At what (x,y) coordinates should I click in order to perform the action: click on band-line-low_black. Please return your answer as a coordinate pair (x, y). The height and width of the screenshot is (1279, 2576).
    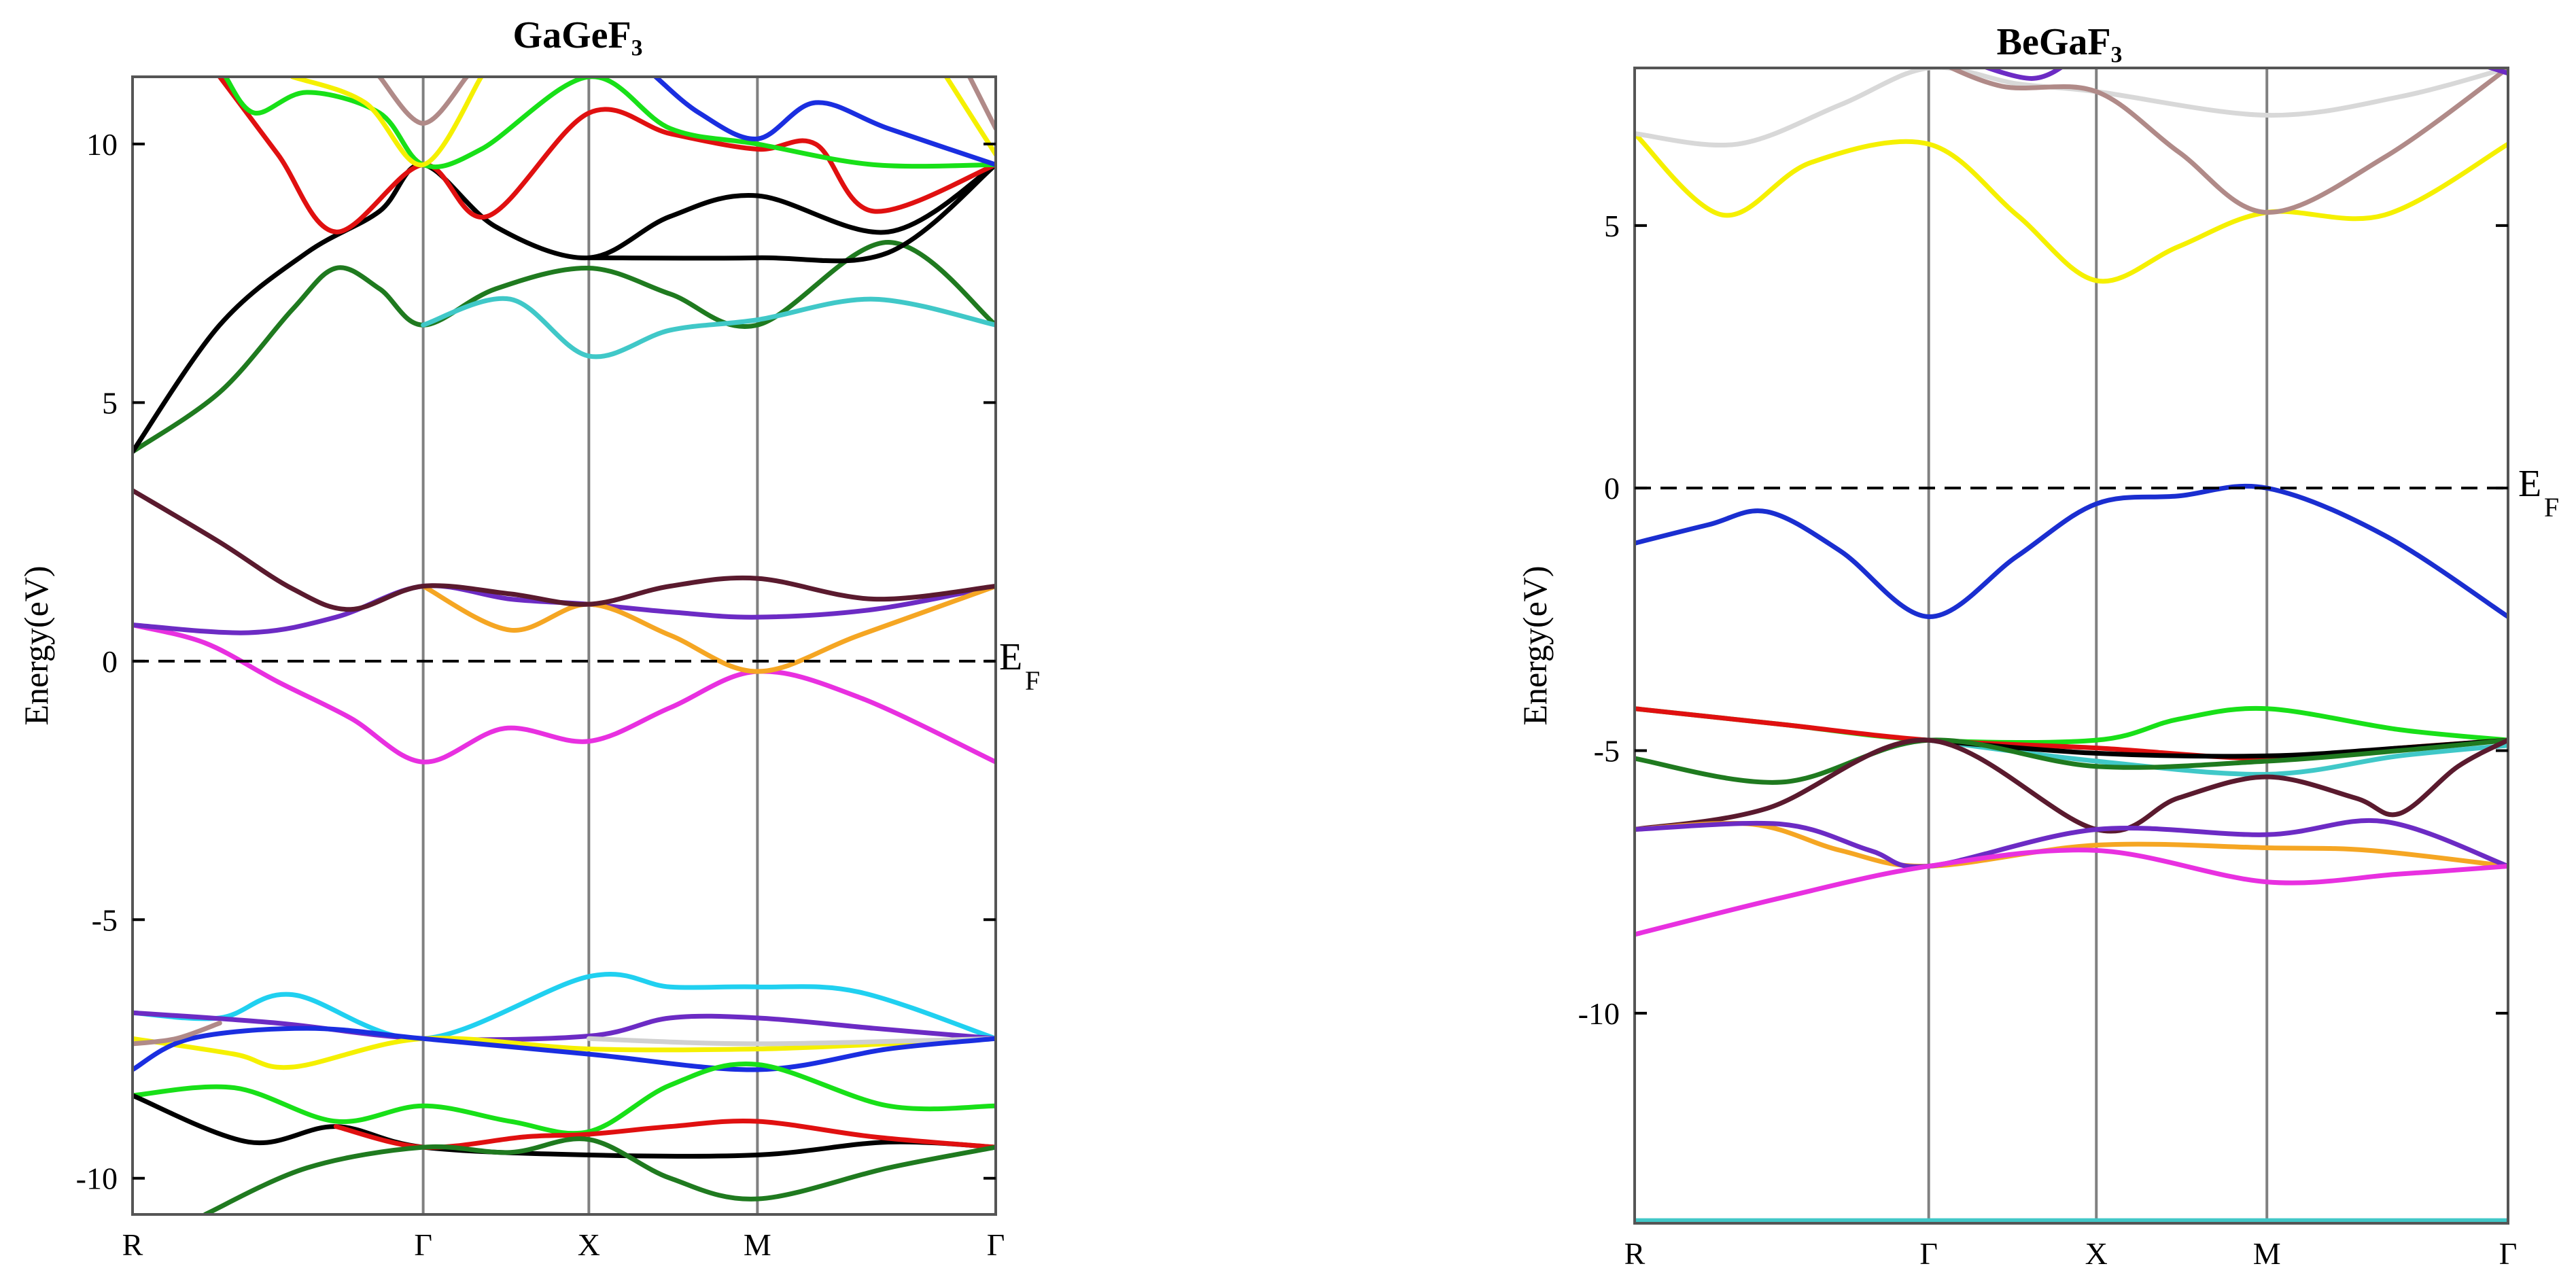
    Looking at the image, I should click on (564, 1126).